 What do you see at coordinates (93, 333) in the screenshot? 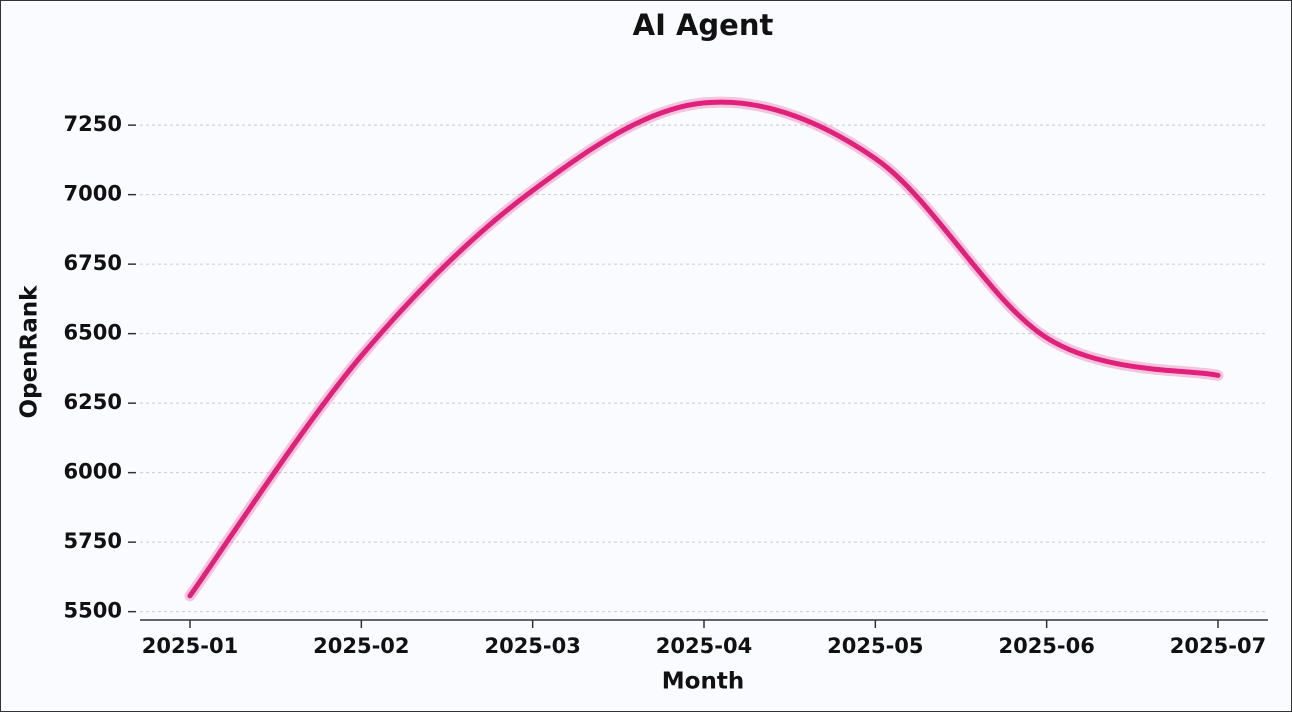
I see `y-tick-label: 6500` at bounding box center [93, 333].